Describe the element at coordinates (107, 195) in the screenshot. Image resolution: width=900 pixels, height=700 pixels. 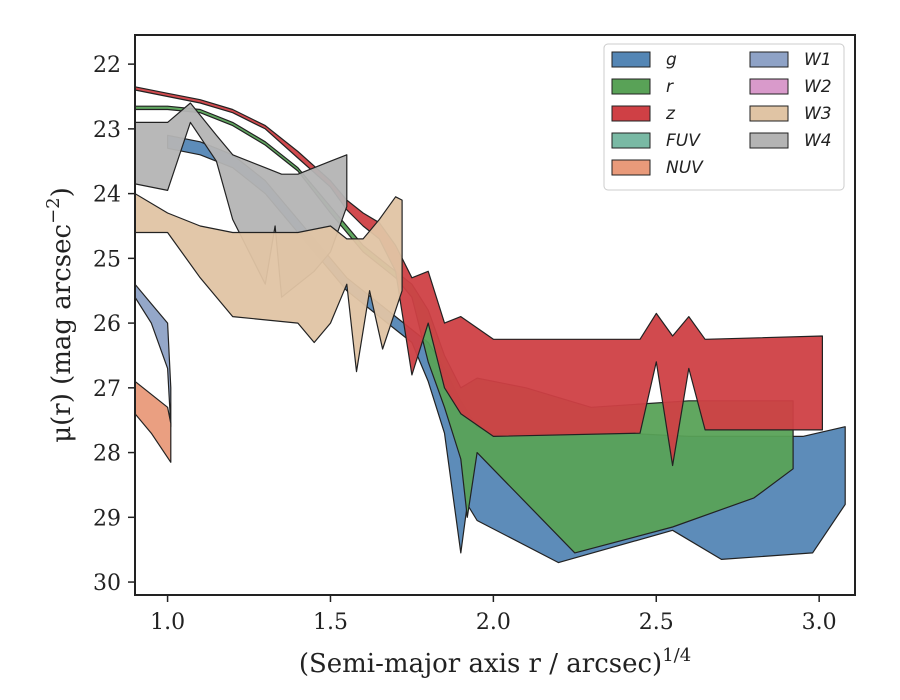
I see `y-tick-label: 24` at that location.